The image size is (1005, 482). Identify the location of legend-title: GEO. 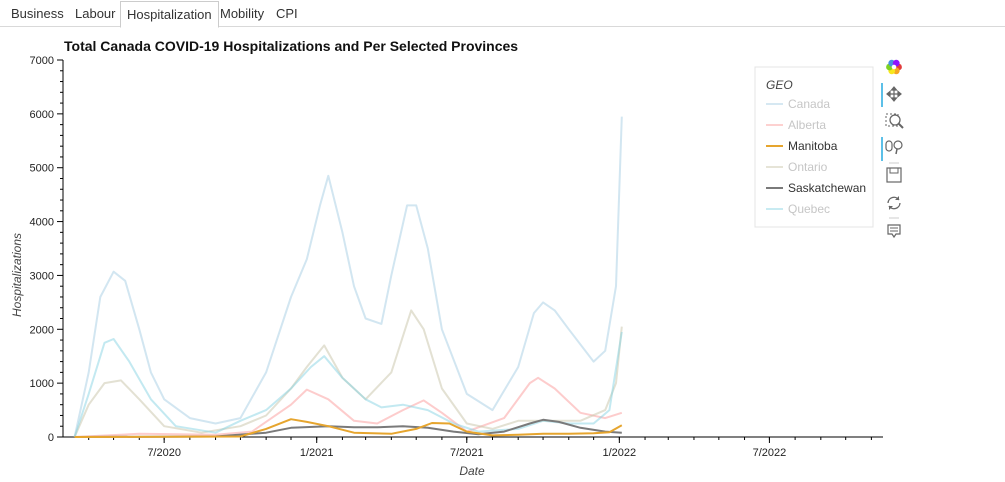
(779, 85).